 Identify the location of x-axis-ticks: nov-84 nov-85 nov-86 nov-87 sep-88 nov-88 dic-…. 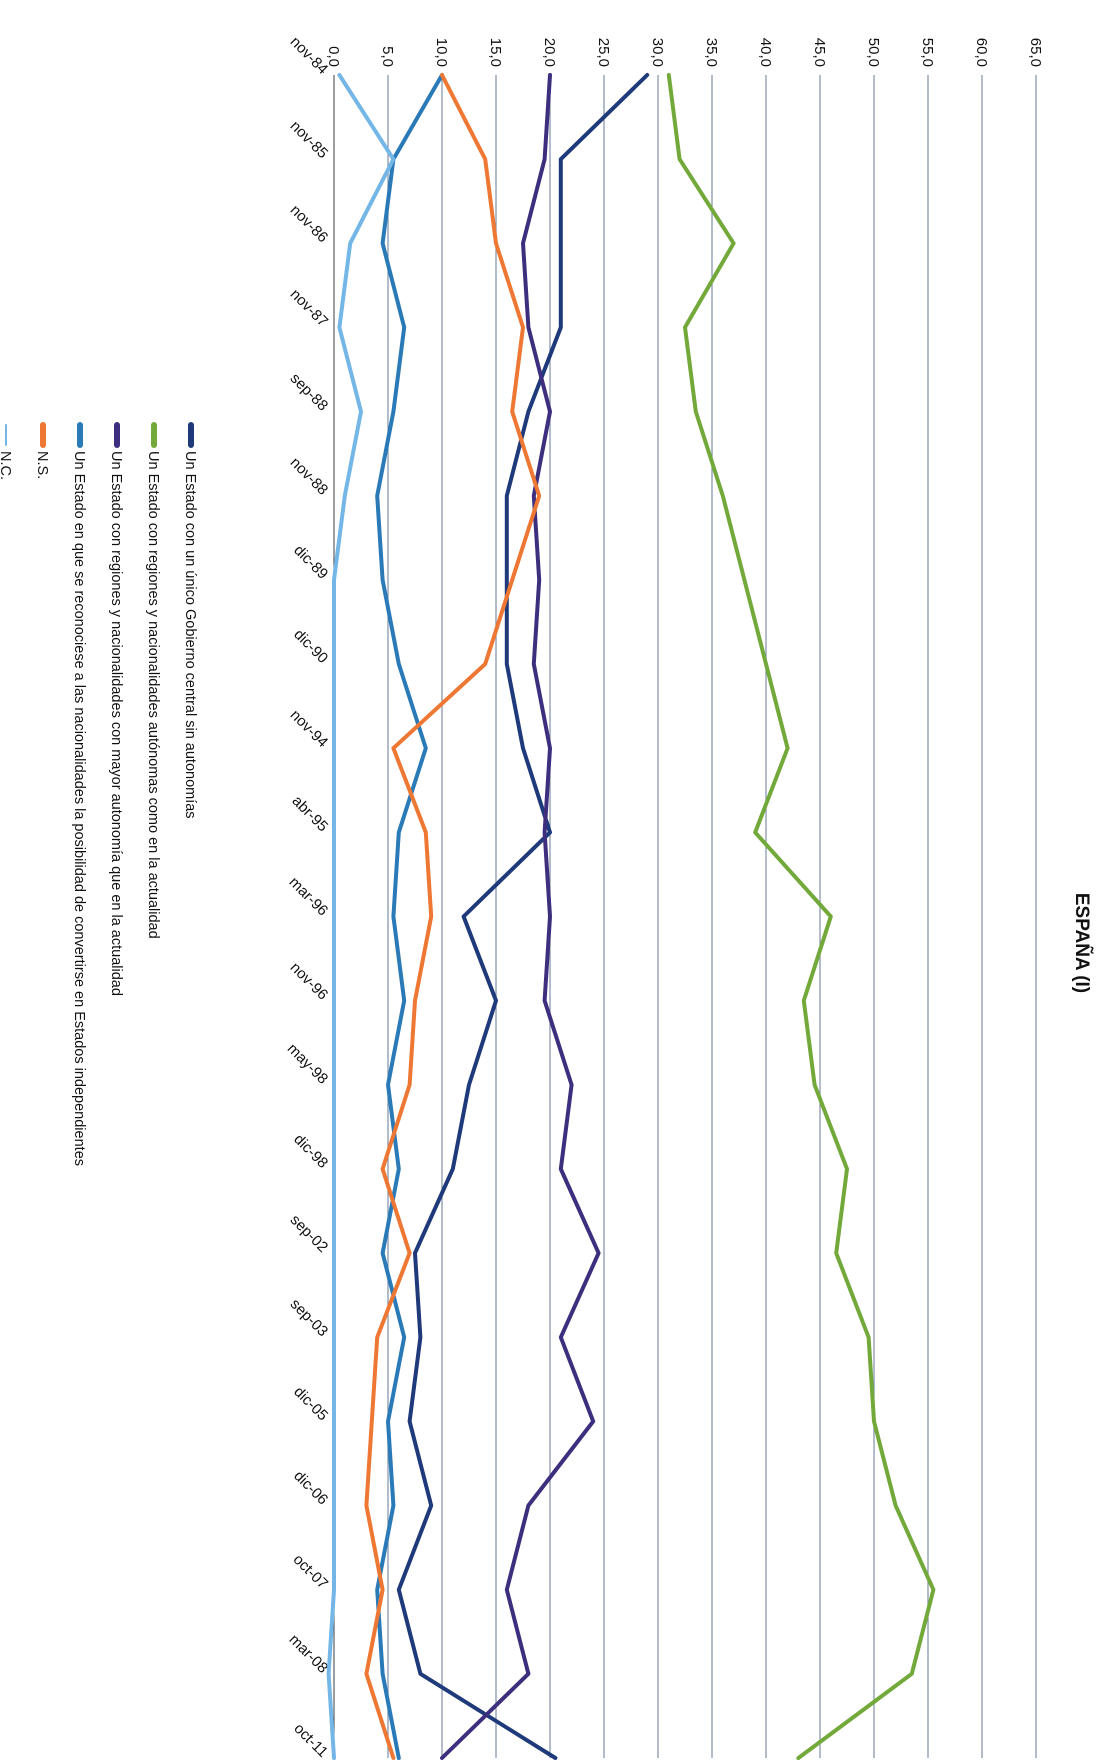
(307, 896).